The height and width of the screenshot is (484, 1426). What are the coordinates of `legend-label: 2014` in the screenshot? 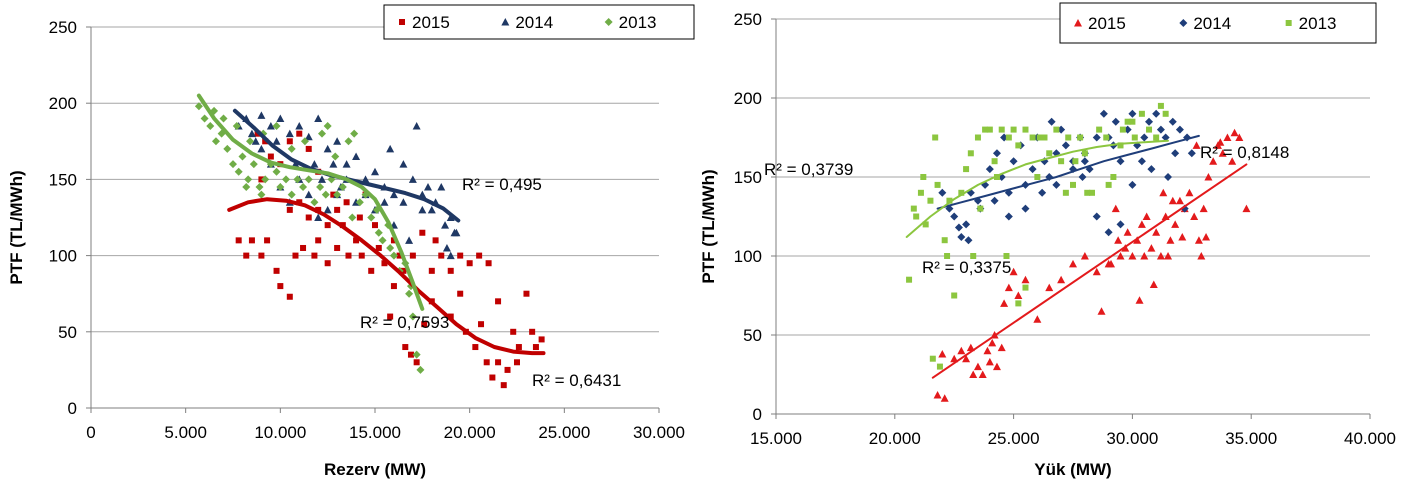 It's located at (1212, 23).